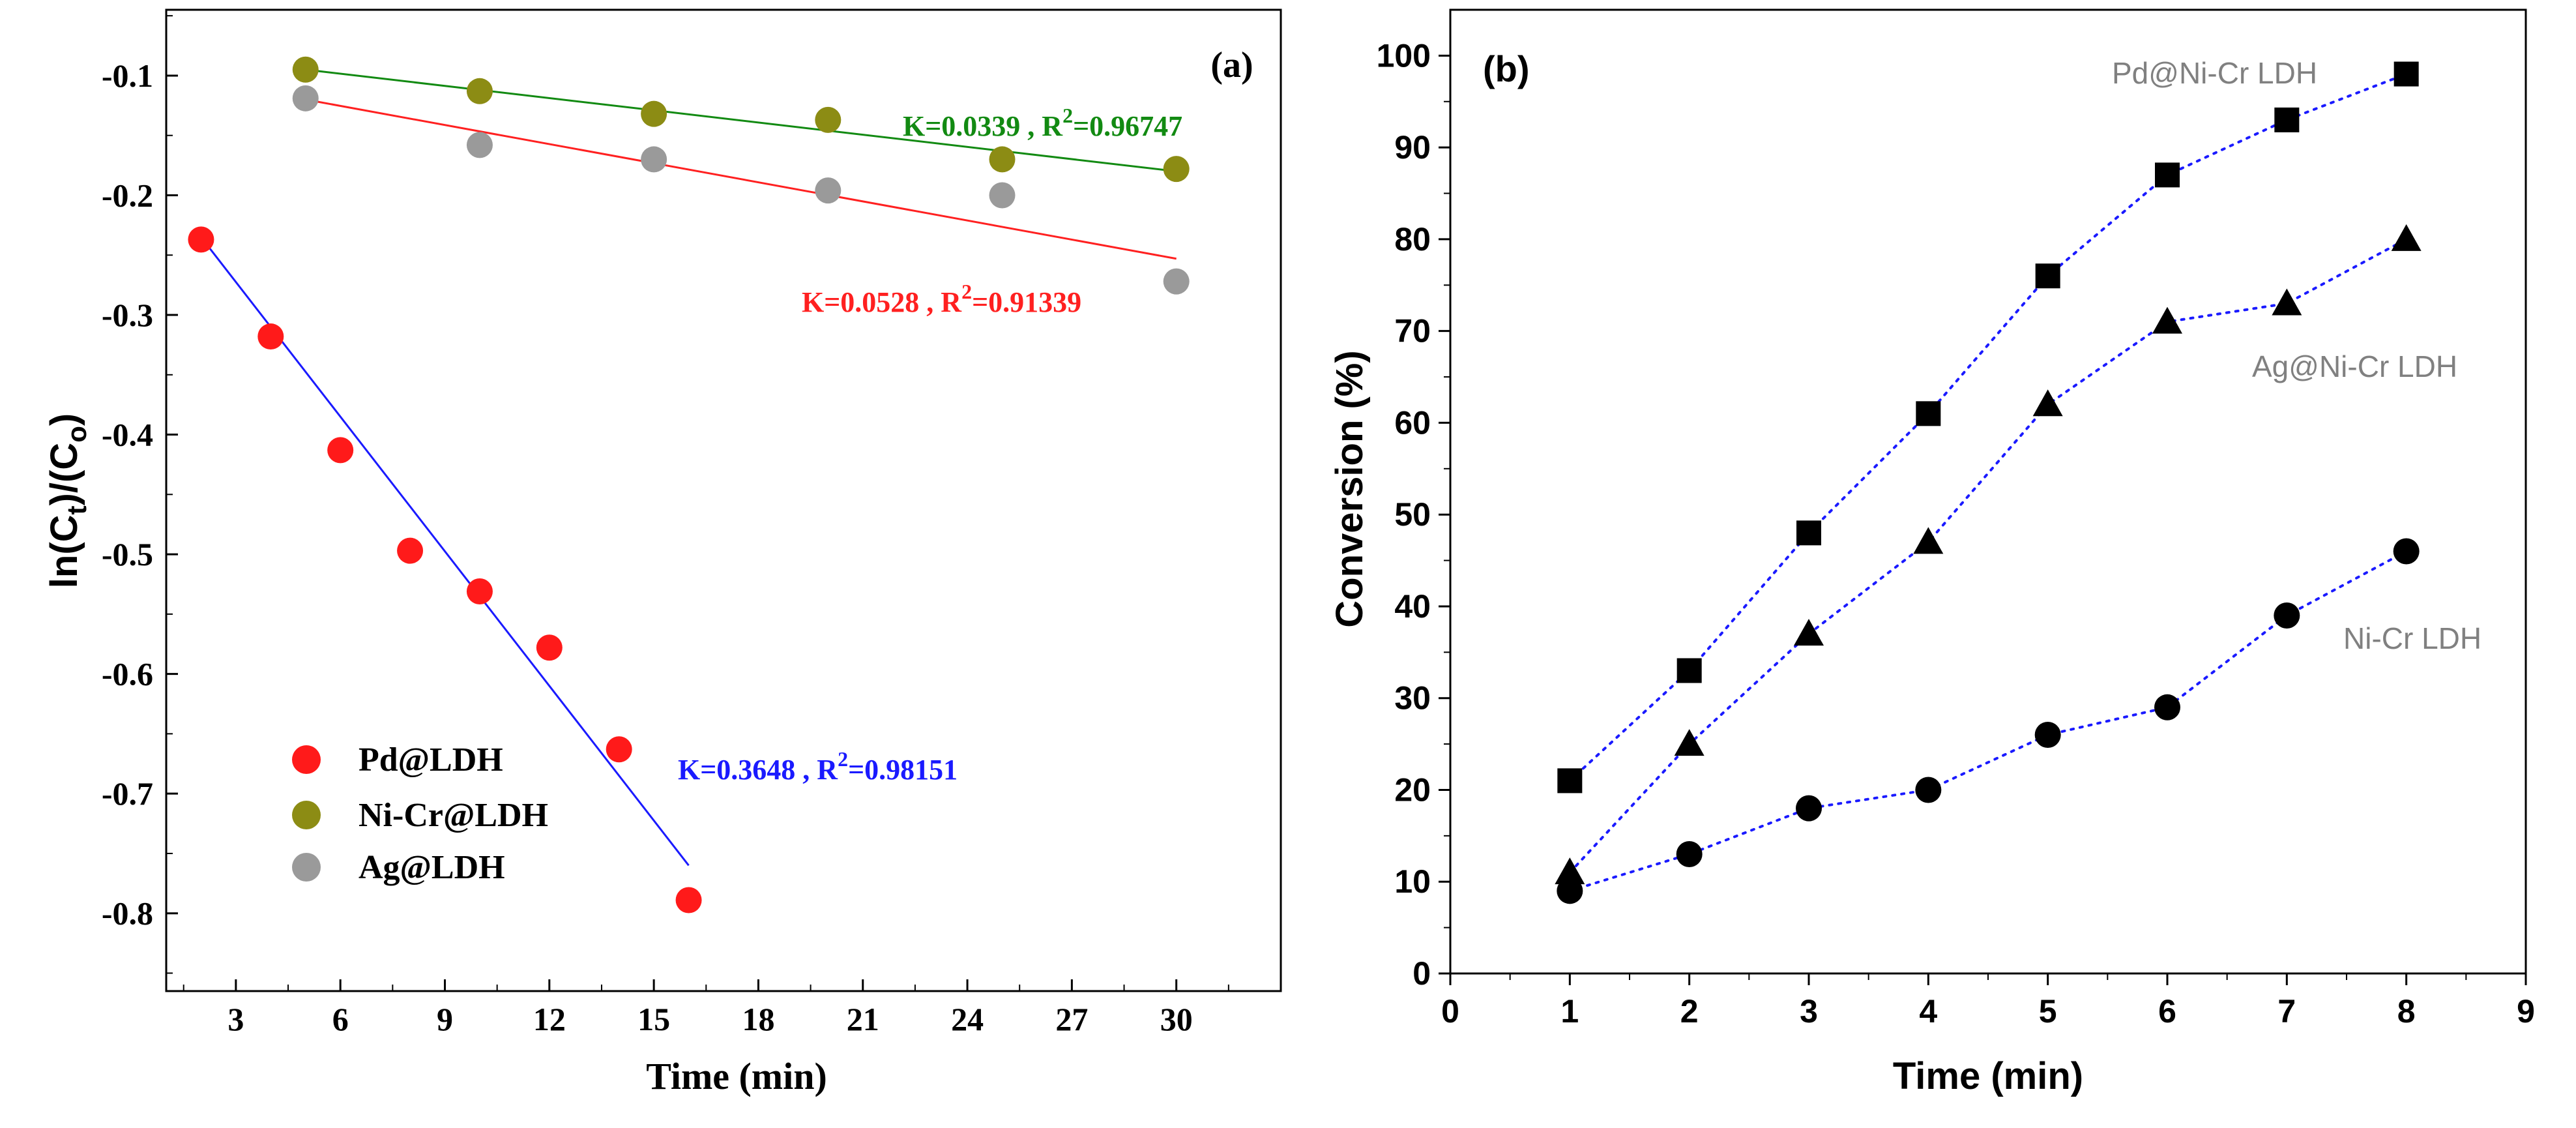  Describe the element at coordinates (127, 435) in the screenshot. I see `y-tick-label: -0.4` at that location.